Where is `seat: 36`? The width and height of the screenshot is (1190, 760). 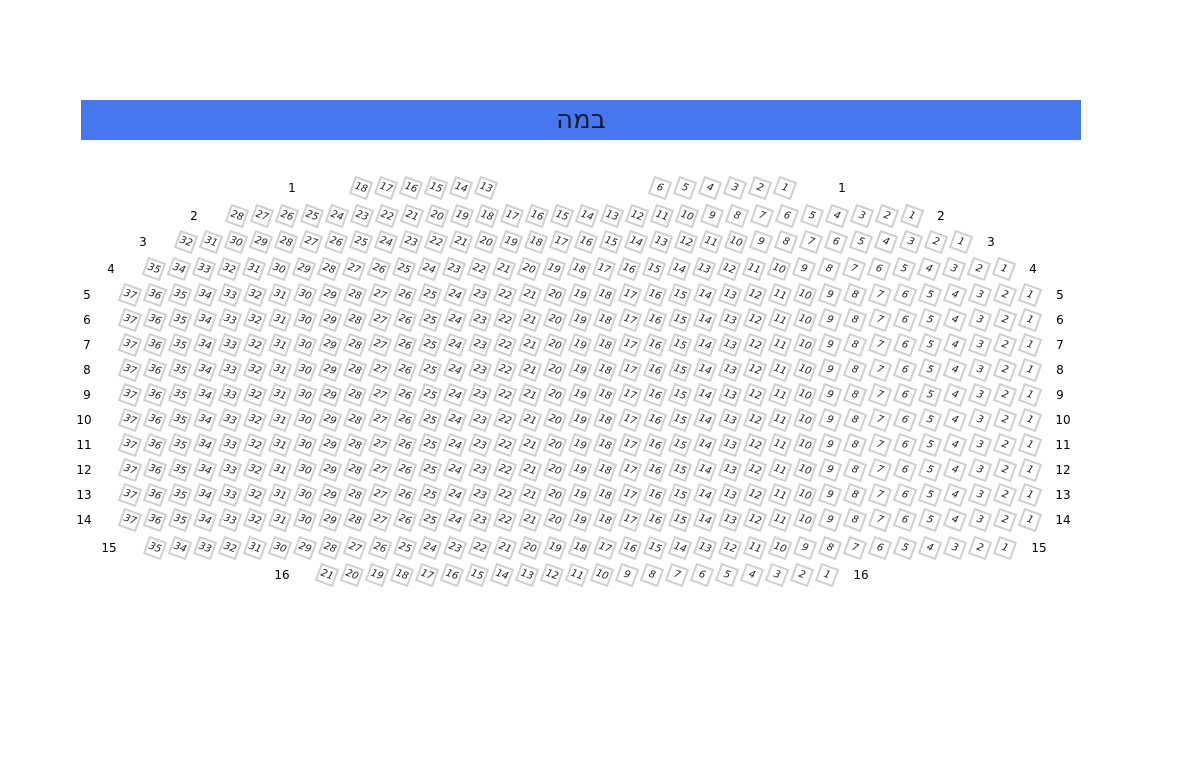 seat: 36 is located at coordinates (155, 470).